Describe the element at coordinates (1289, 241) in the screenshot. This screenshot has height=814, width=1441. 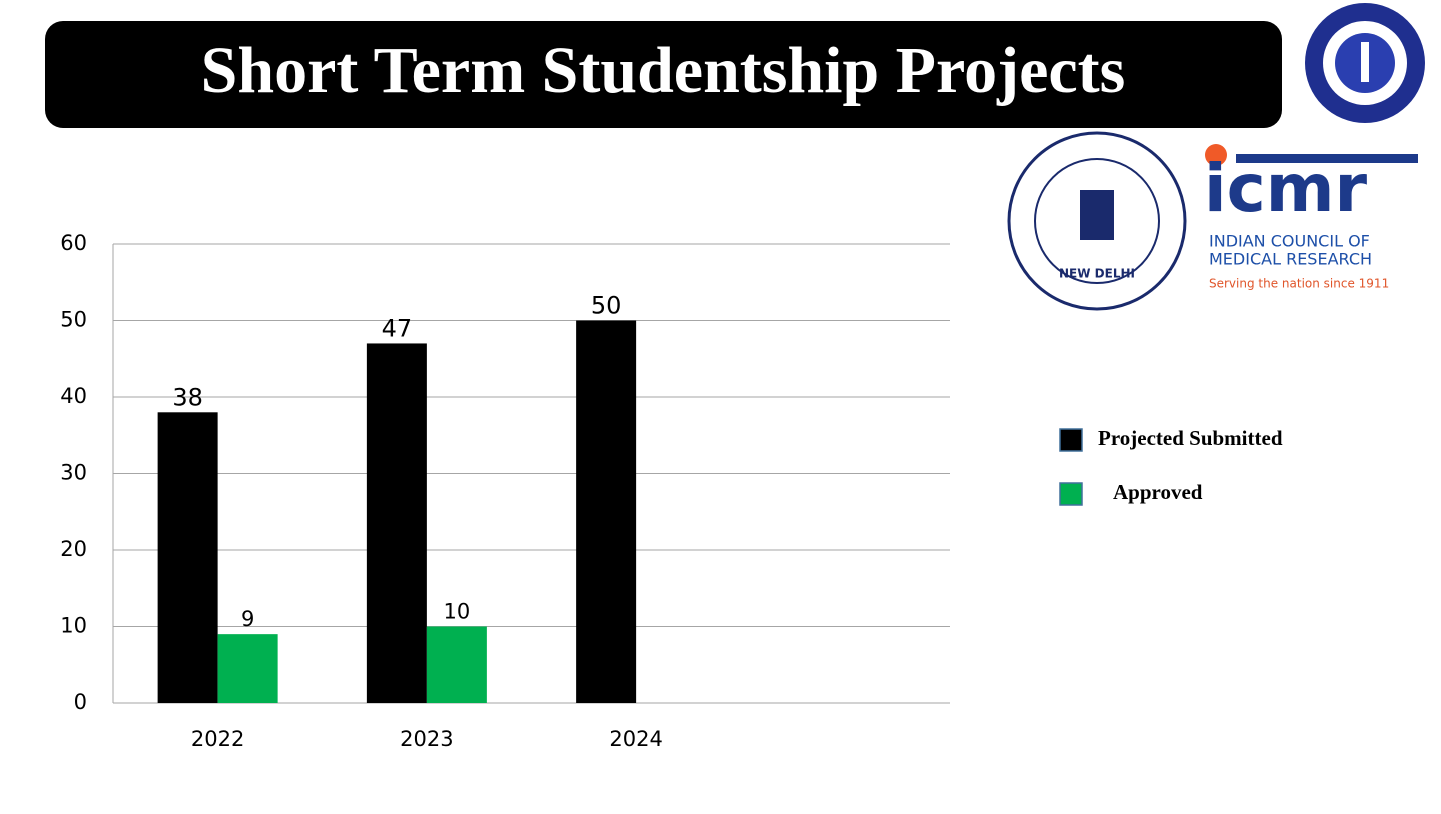
I see `icmr-name: INDIAN COUNCIL OF` at that location.